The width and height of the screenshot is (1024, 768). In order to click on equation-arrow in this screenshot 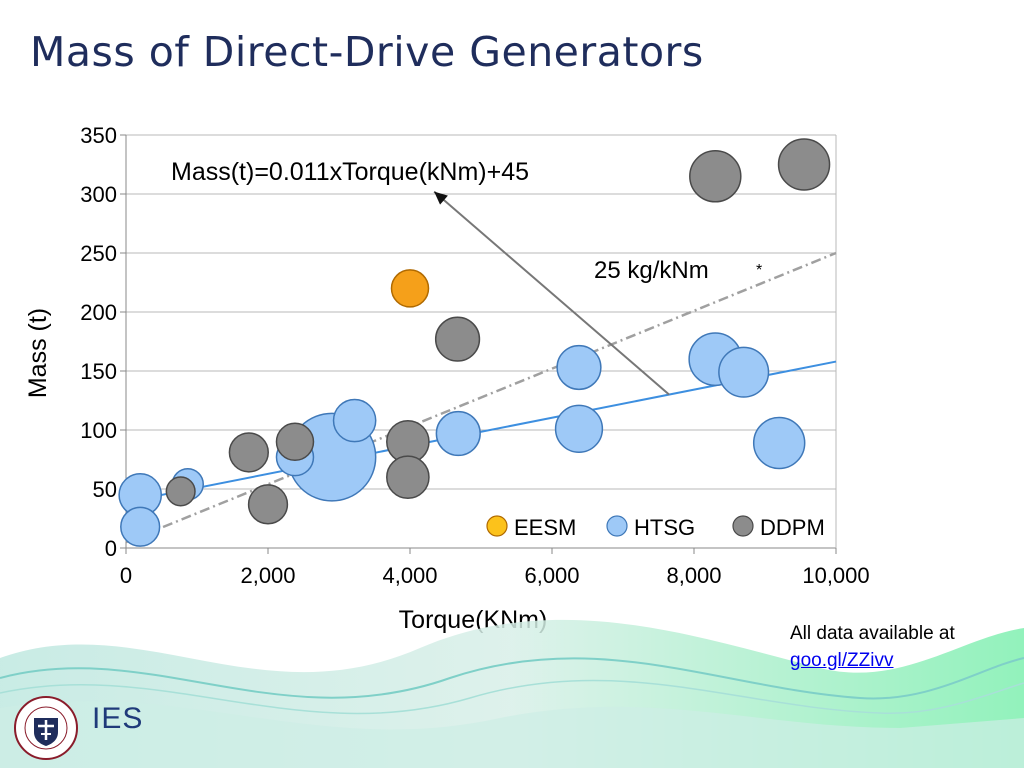, I will do `click(551, 293)`.